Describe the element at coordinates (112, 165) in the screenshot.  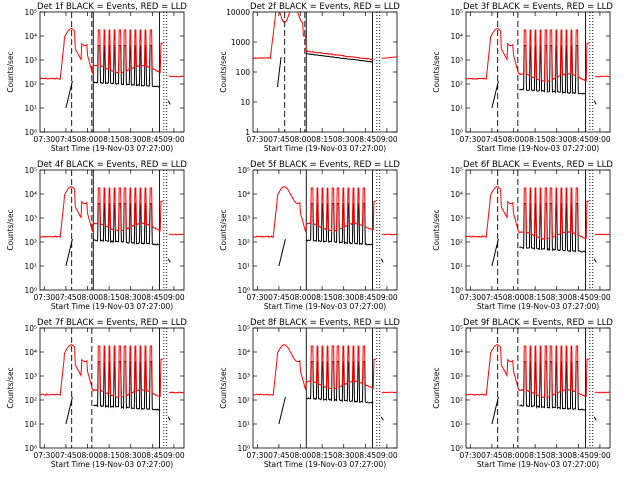
I see `panel-title: Det 4f BLACK = Events, RED = LLD` at that location.